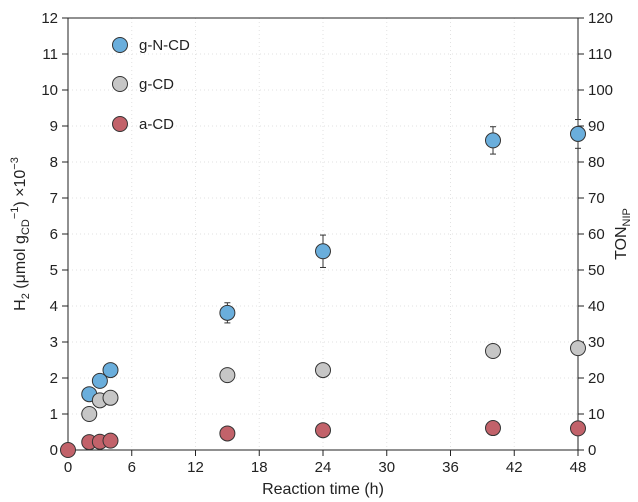  I want to click on legend-item-g-n-cd: g-N-CD, so click(151, 45).